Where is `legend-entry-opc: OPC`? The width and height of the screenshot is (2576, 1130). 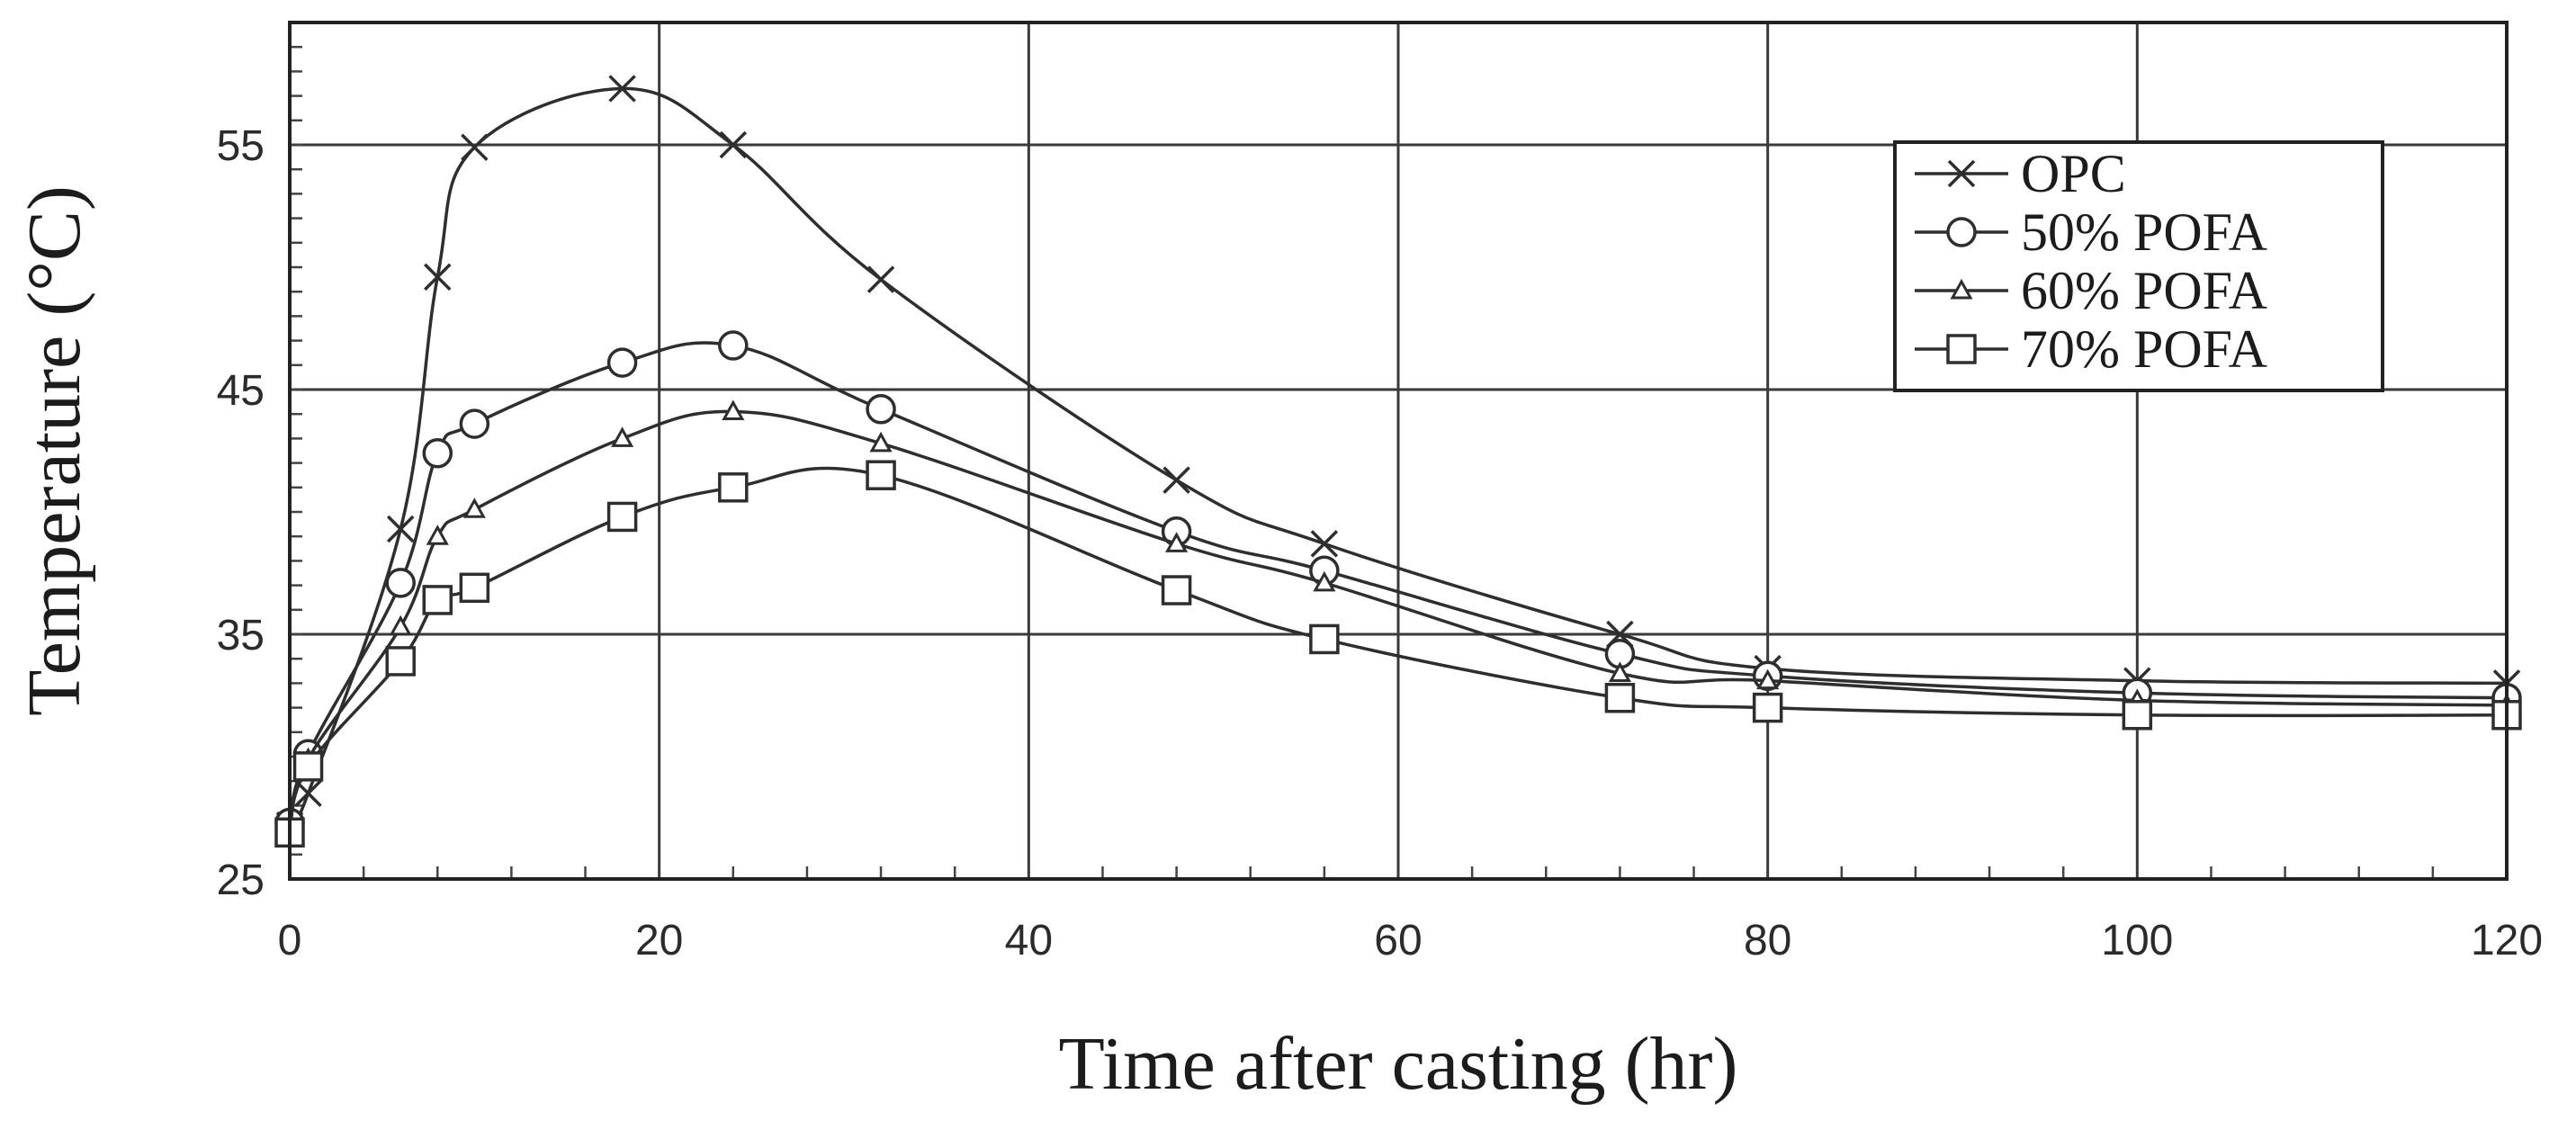
legend-entry-opc: OPC is located at coordinates (2021, 173).